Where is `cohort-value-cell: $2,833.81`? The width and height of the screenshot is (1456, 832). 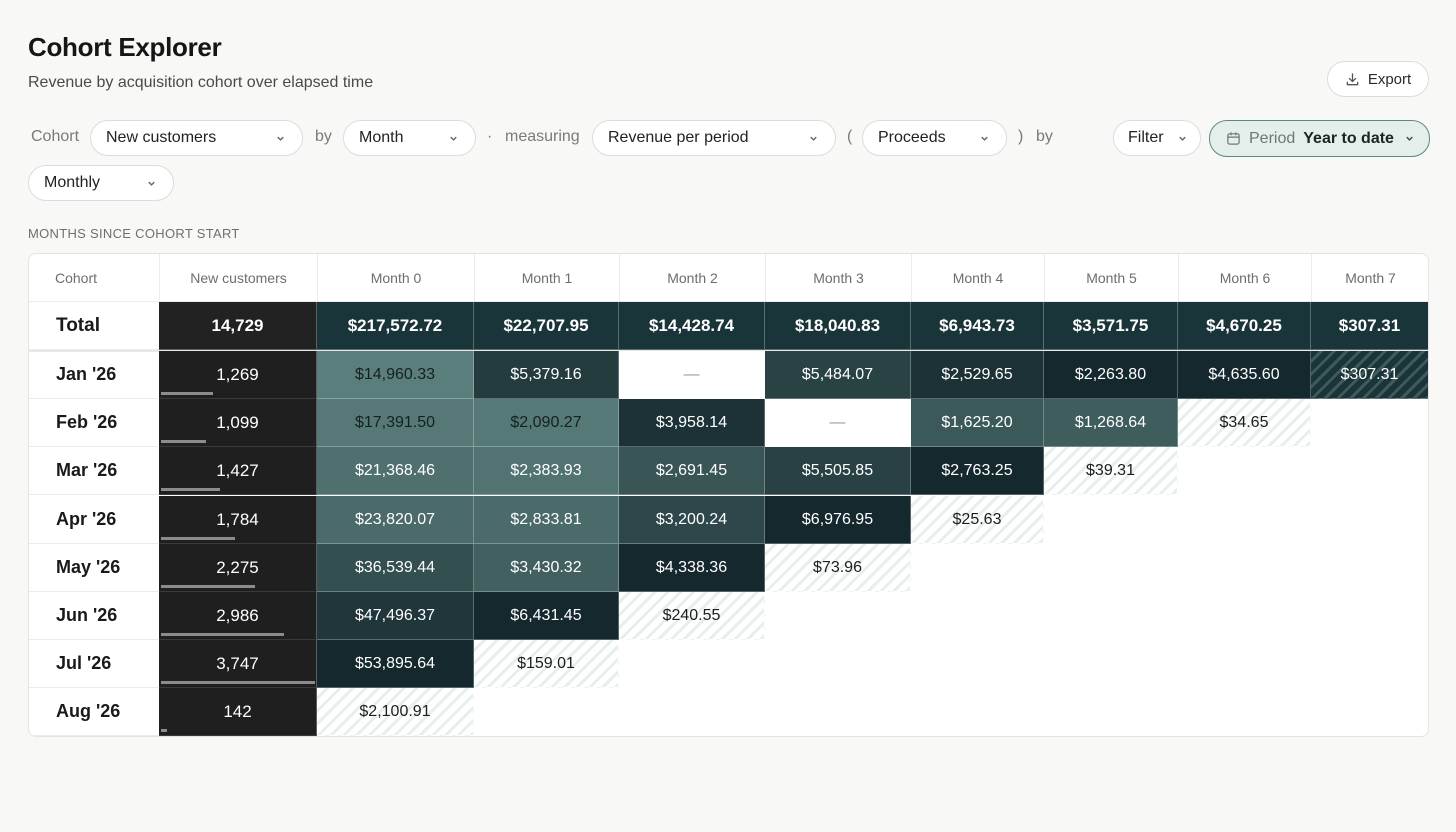 cohort-value-cell: $2,833.81 is located at coordinates (546, 520).